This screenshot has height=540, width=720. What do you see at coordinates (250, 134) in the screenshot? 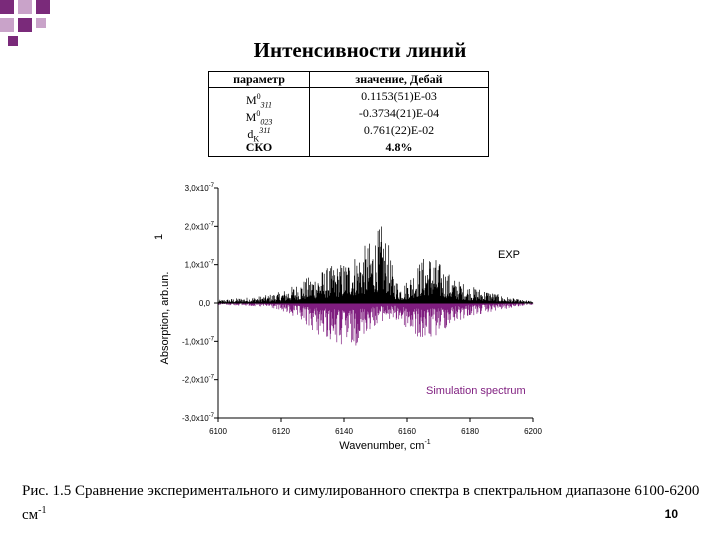
I see `param-base: d` at bounding box center [250, 134].